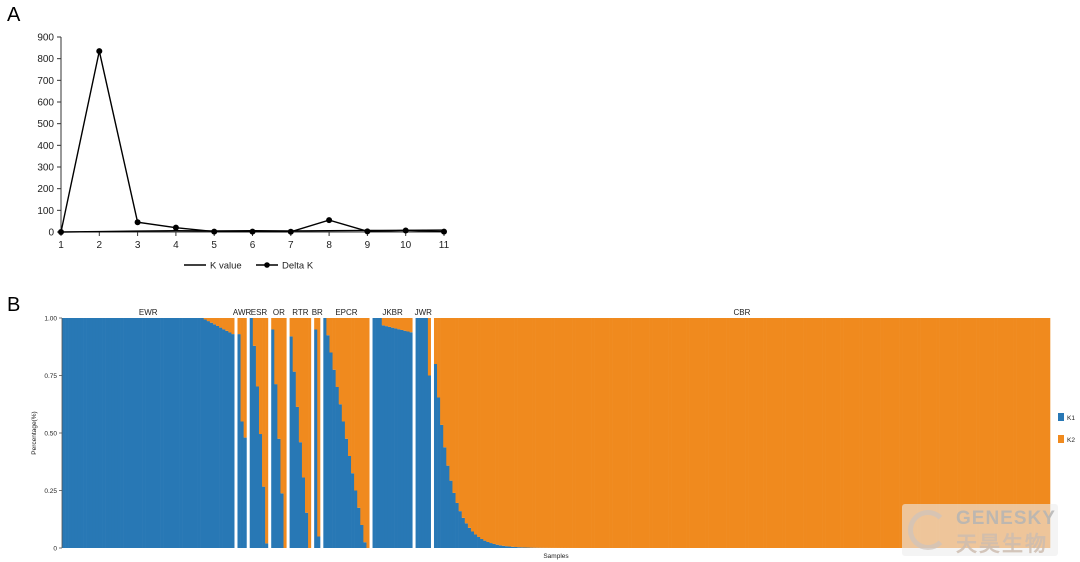  I want to click on y-tick-label: 500, so click(45, 124).